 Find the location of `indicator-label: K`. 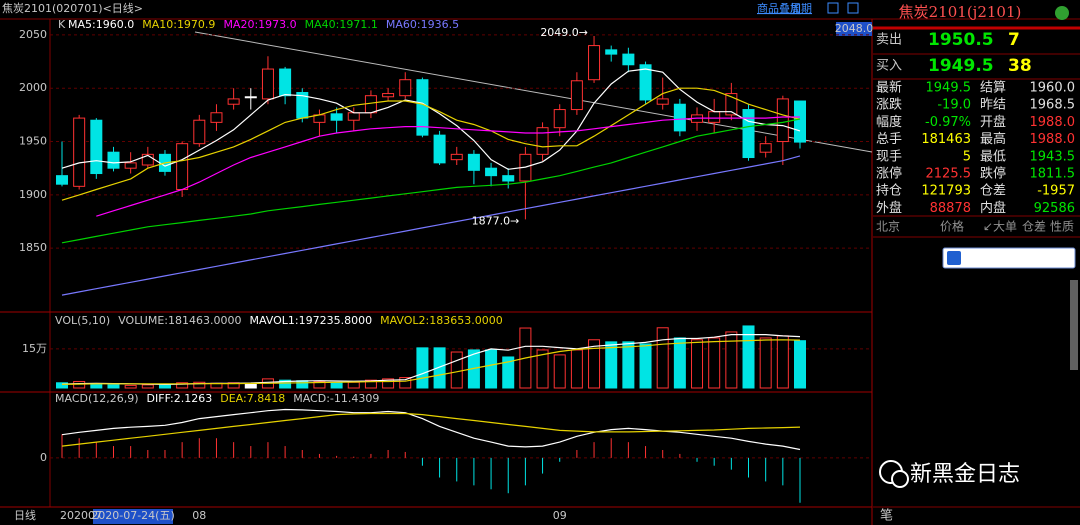

indicator-label: K is located at coordinates (62, 24).